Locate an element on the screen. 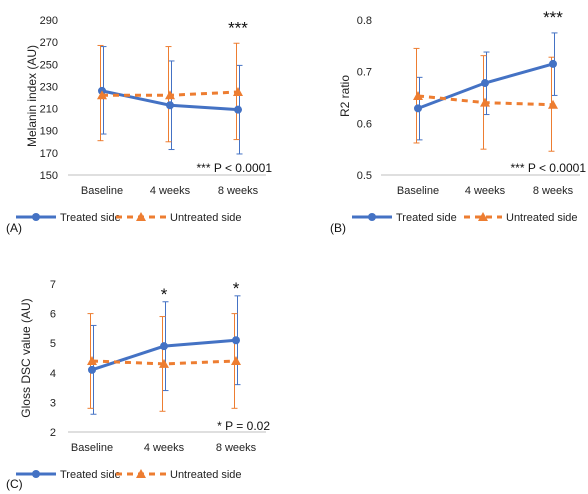 The image size is (588, 494). y-tick-label: 7 is located at coordinates (53, 285).